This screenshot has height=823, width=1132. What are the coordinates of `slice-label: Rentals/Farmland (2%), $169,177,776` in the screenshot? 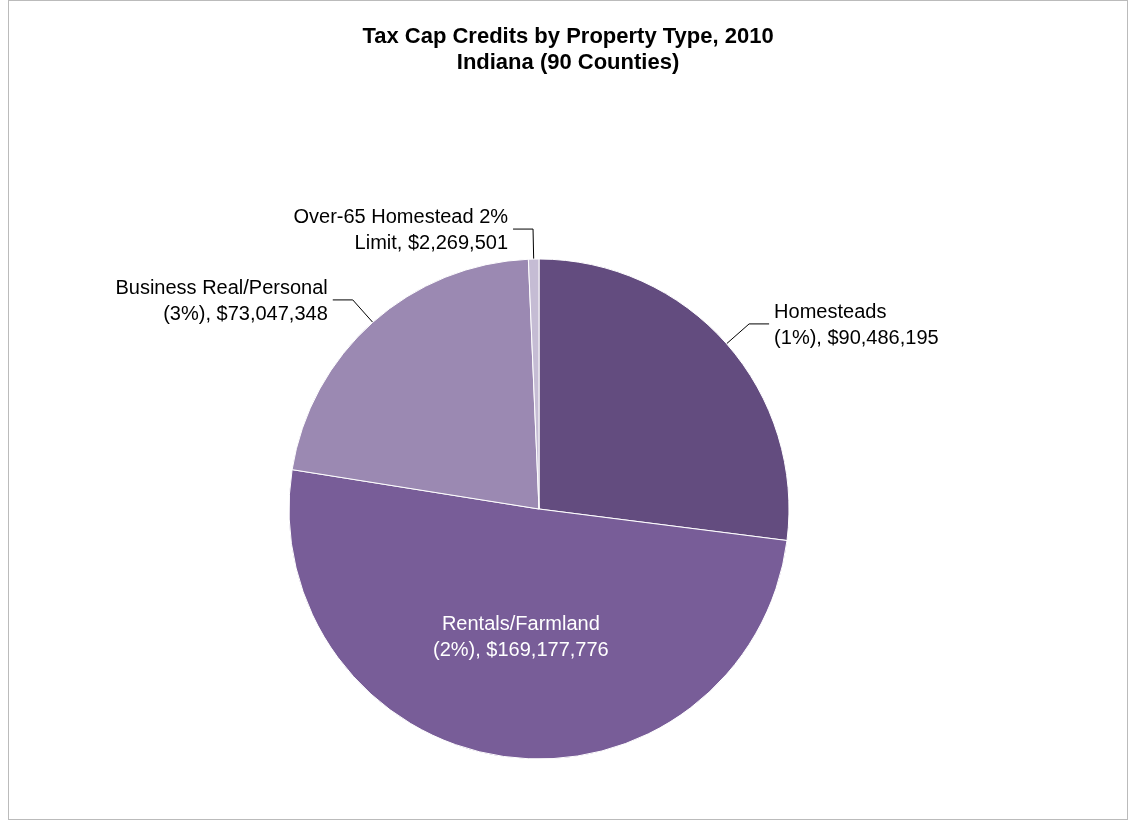 It's located at (521, 635).